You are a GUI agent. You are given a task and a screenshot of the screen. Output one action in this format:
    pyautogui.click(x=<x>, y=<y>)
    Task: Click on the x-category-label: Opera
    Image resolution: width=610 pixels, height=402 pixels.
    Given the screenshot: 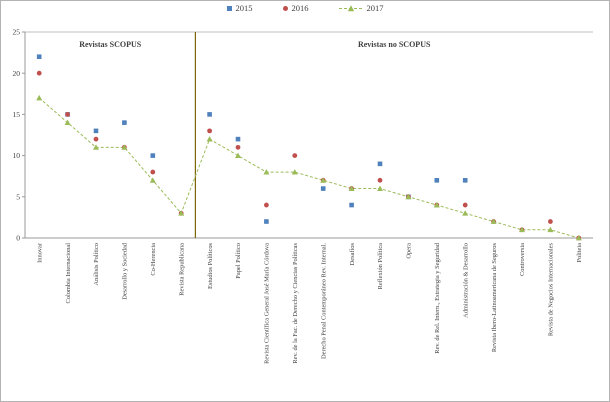 What is the action you would take?
    pyautogui.click(x=409, y=251)
    